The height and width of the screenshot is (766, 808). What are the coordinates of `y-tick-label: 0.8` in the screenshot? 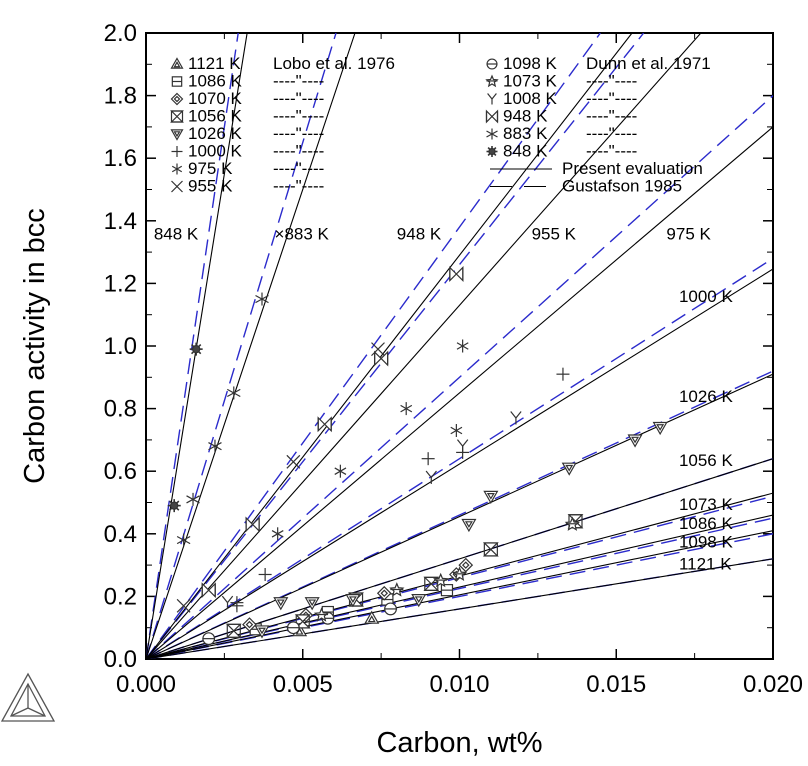 It's located at (120, 409).